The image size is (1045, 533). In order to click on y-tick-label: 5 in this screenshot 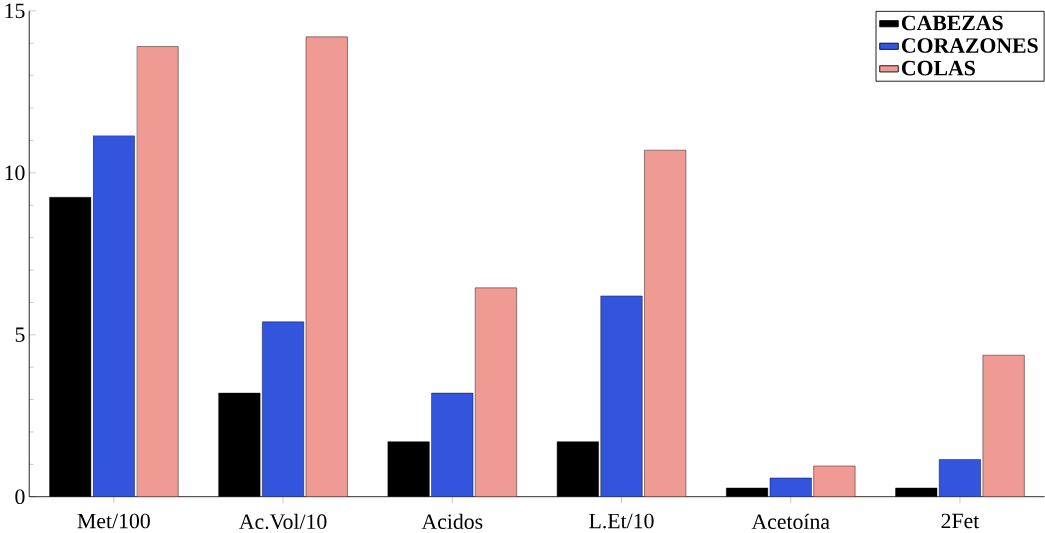, I will do `click(20, 335)`.